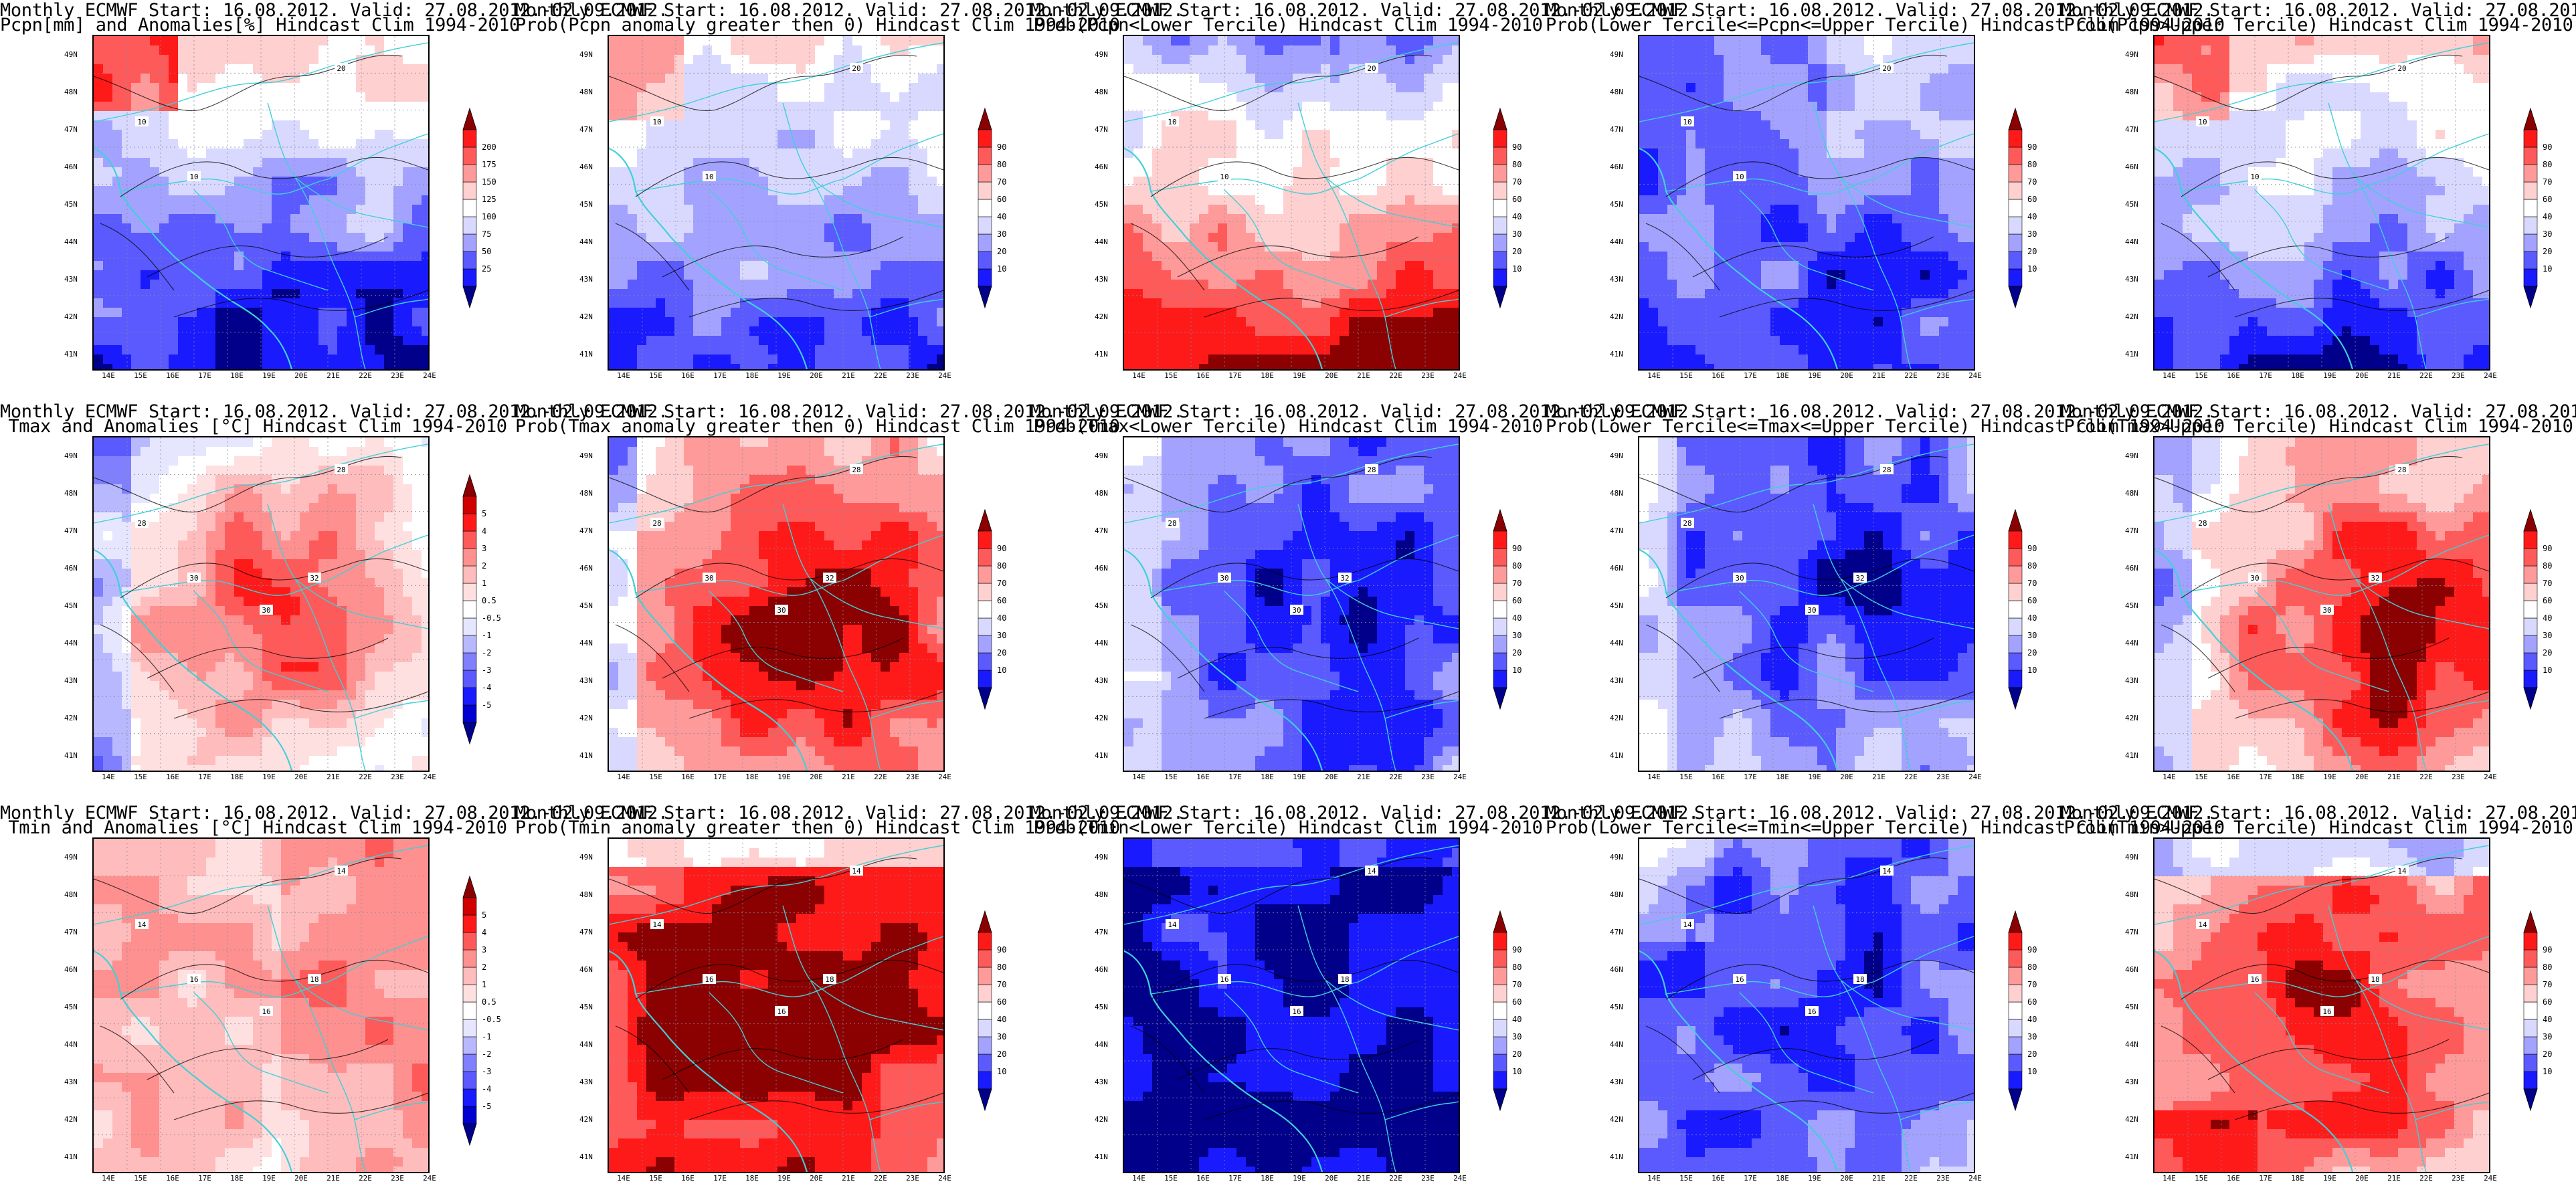 The image size is (2576, 1204). What do you see at coordinates (1299, 777) in the screenshot?
I see `longitude-tick-label: 19E` at bounding box center [1299, 777].